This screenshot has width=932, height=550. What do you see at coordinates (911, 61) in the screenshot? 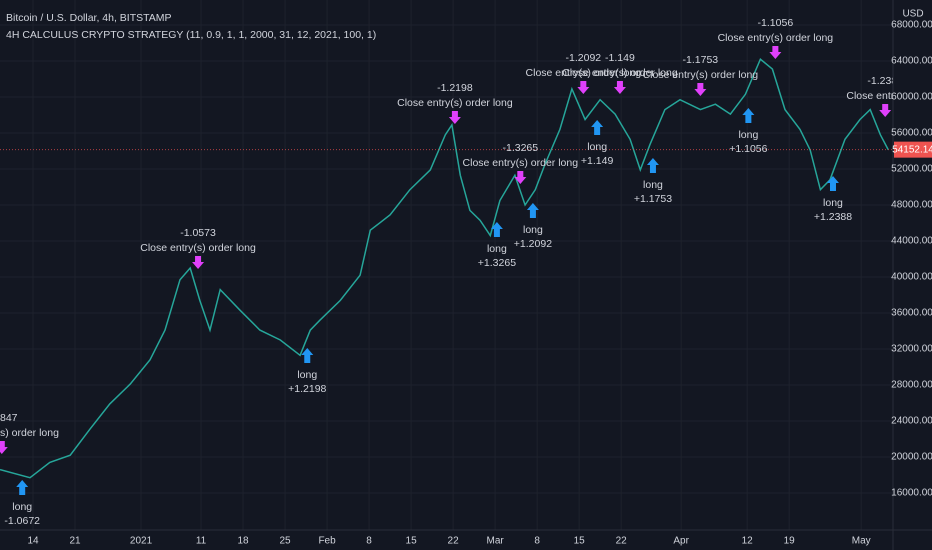
I see `y-tick-label: 64000.00` at bounding box center [911, 61].